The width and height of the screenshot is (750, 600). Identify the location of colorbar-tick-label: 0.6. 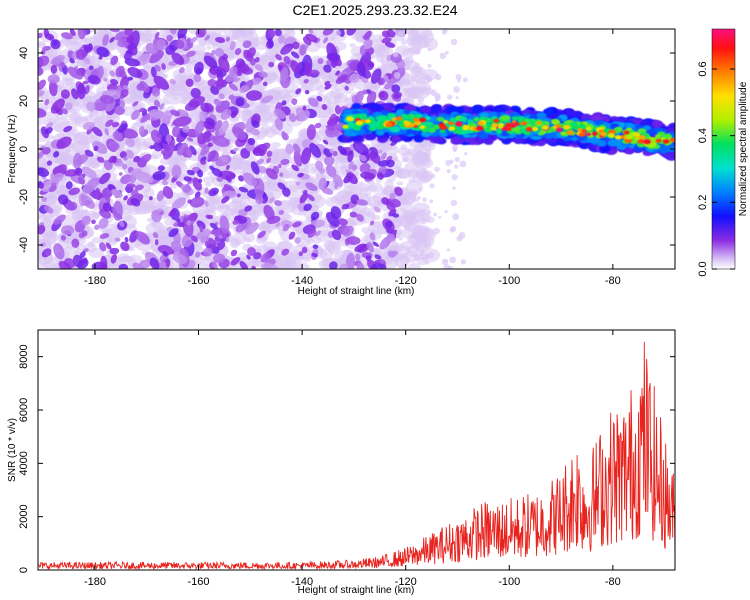
(703, 68).